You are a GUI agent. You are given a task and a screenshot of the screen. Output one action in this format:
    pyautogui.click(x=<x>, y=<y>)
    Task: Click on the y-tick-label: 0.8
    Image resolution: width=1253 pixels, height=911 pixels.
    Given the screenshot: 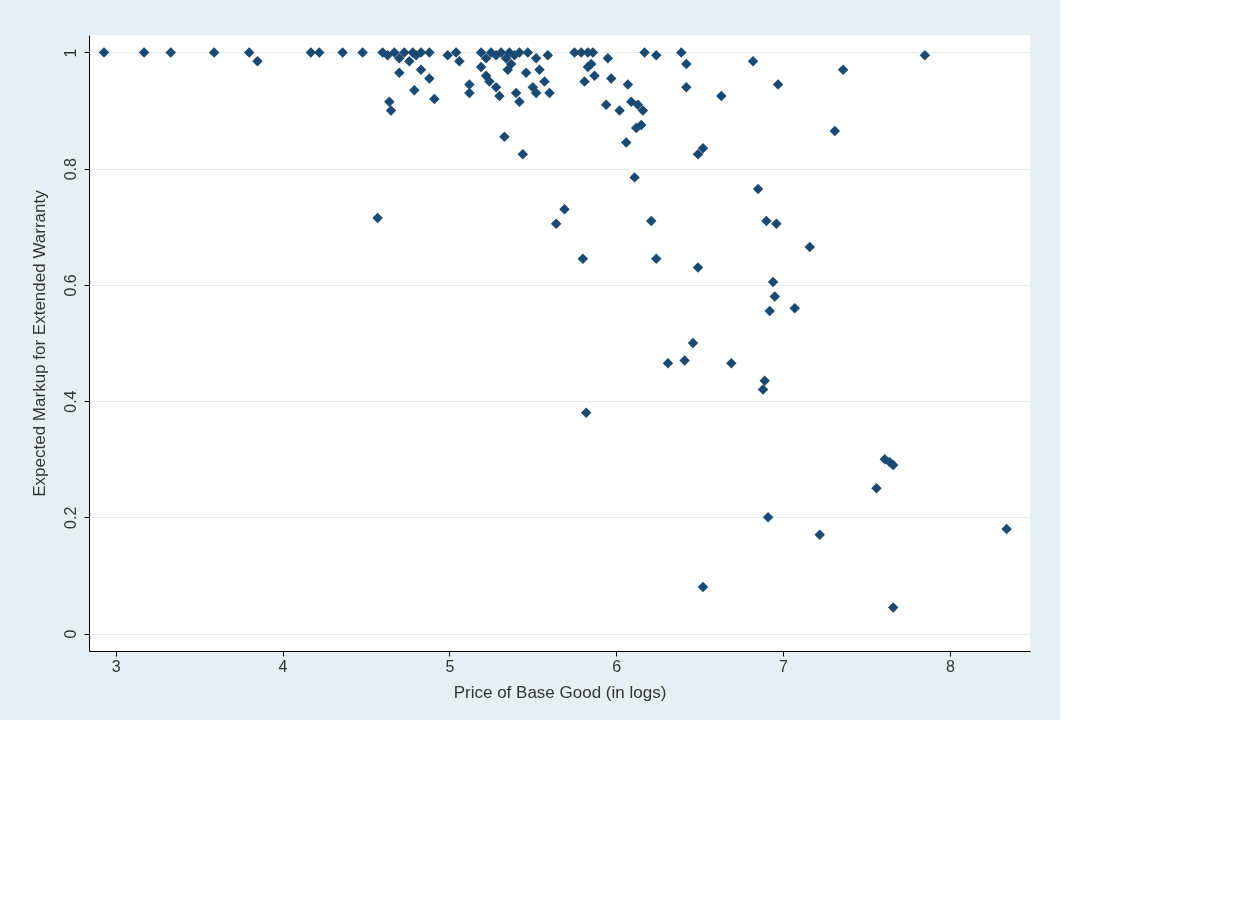 What is the action you would take?
    pyautogui.click(x=70, y=169)
    